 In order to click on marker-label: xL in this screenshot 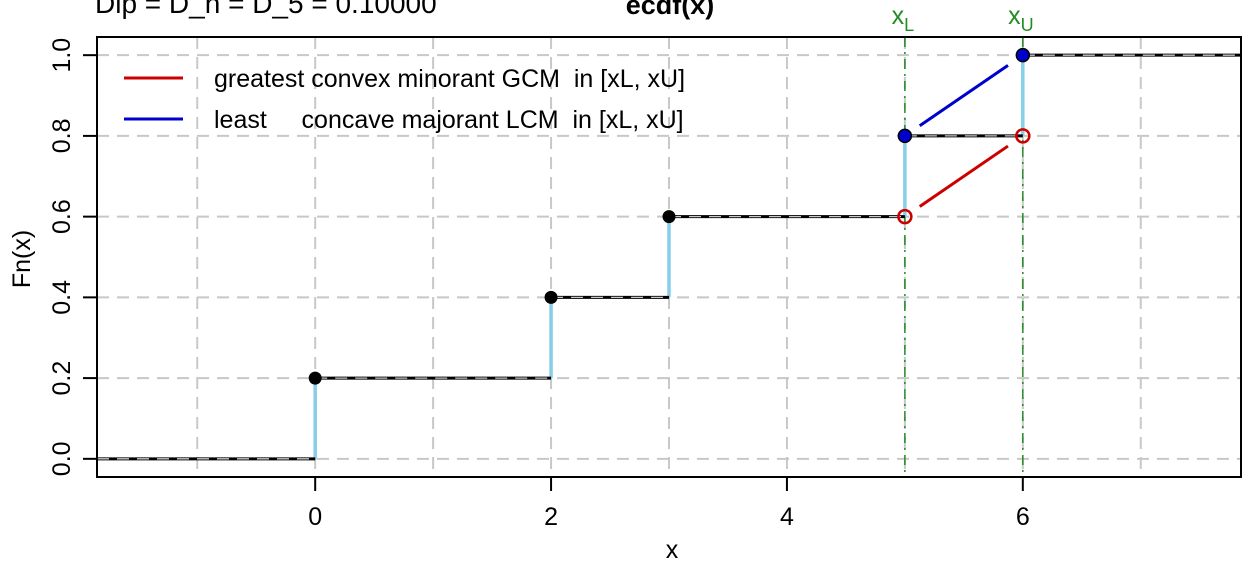, I will do `click(903, 18)`.